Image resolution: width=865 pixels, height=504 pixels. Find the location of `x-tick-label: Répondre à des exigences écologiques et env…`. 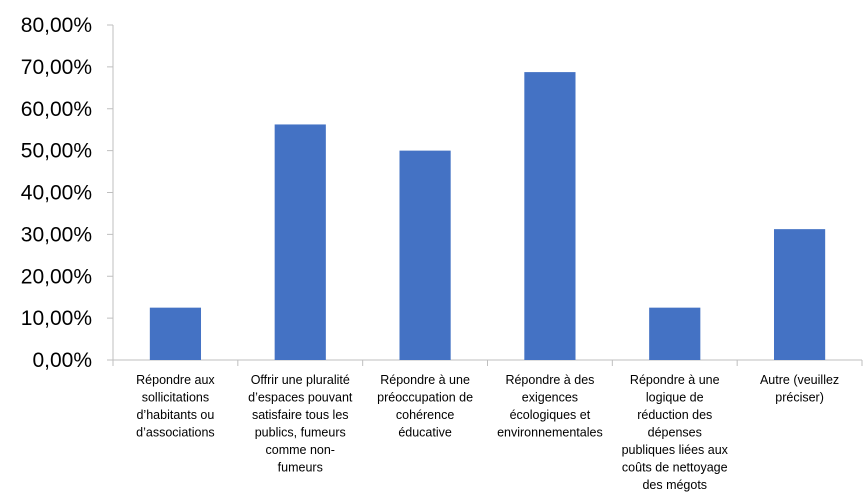

x-tick-label: Répondre à des exigences écologiques et env… is located at coordinates (550, 406).